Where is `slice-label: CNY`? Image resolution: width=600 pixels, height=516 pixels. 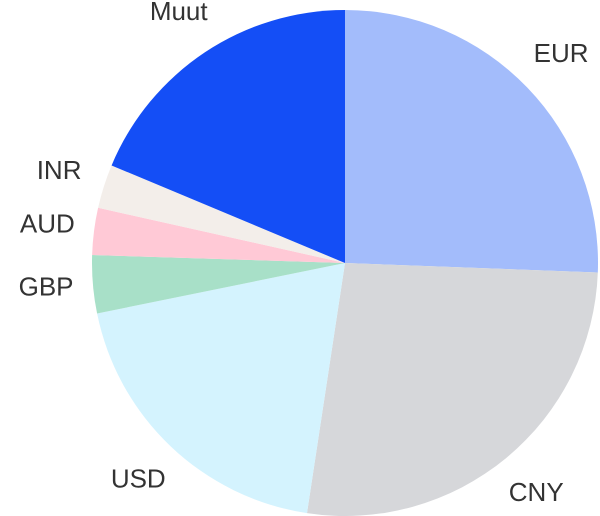
slice-label: CNY is located at coordinates (536, 492).